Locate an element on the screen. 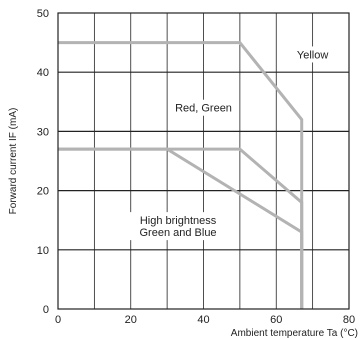  annotation: Yellow is located at coordinates (313, 54).